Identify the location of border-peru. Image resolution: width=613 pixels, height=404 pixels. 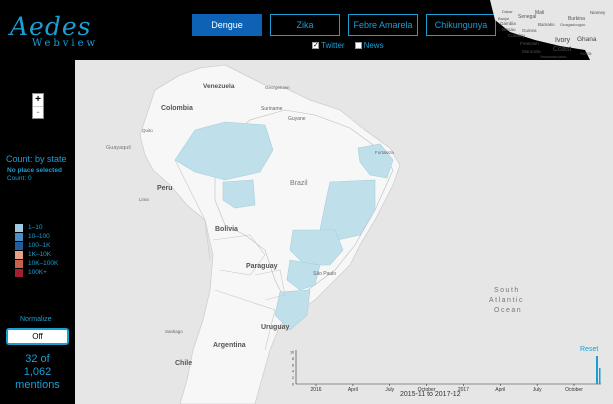
(192, 210).